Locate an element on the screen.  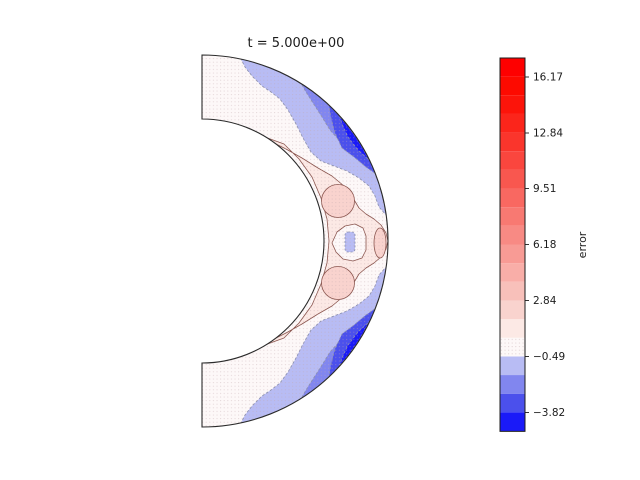
colorbar-tick-label: 16.17 is located at coordinates (548, 78).